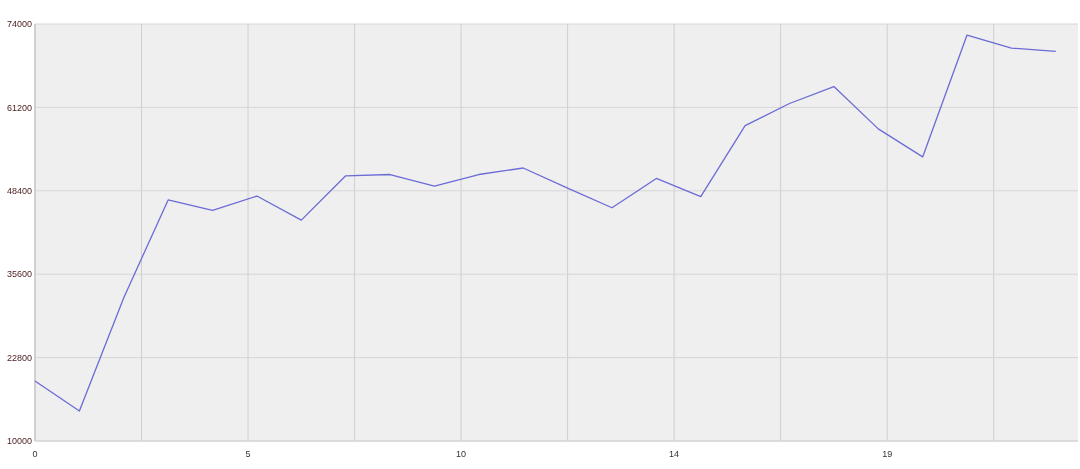 This screenshot has width=1080, height=469. I want to click on x-tick-label: 5, so click(248, 454).